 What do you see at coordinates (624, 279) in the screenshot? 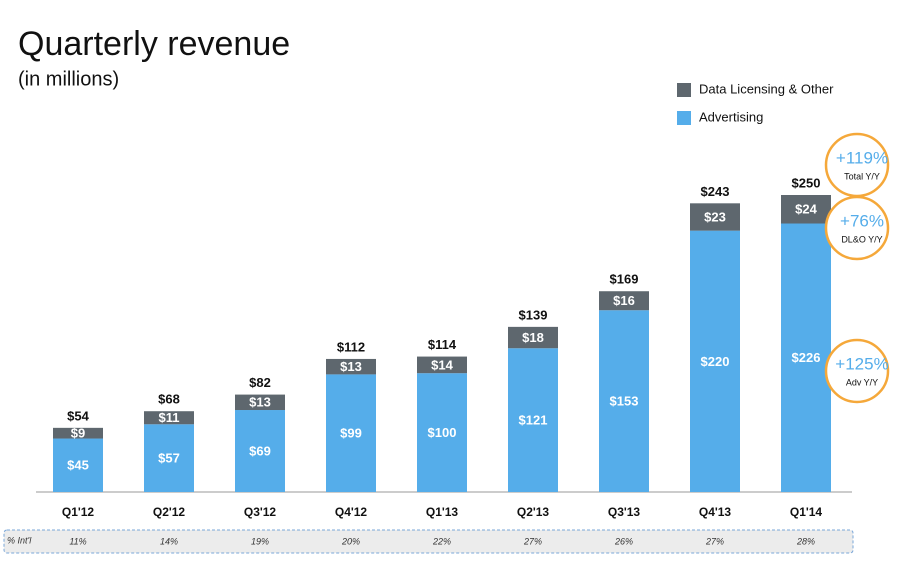
I see `total-label: $169` at bounding box center [624, 279].